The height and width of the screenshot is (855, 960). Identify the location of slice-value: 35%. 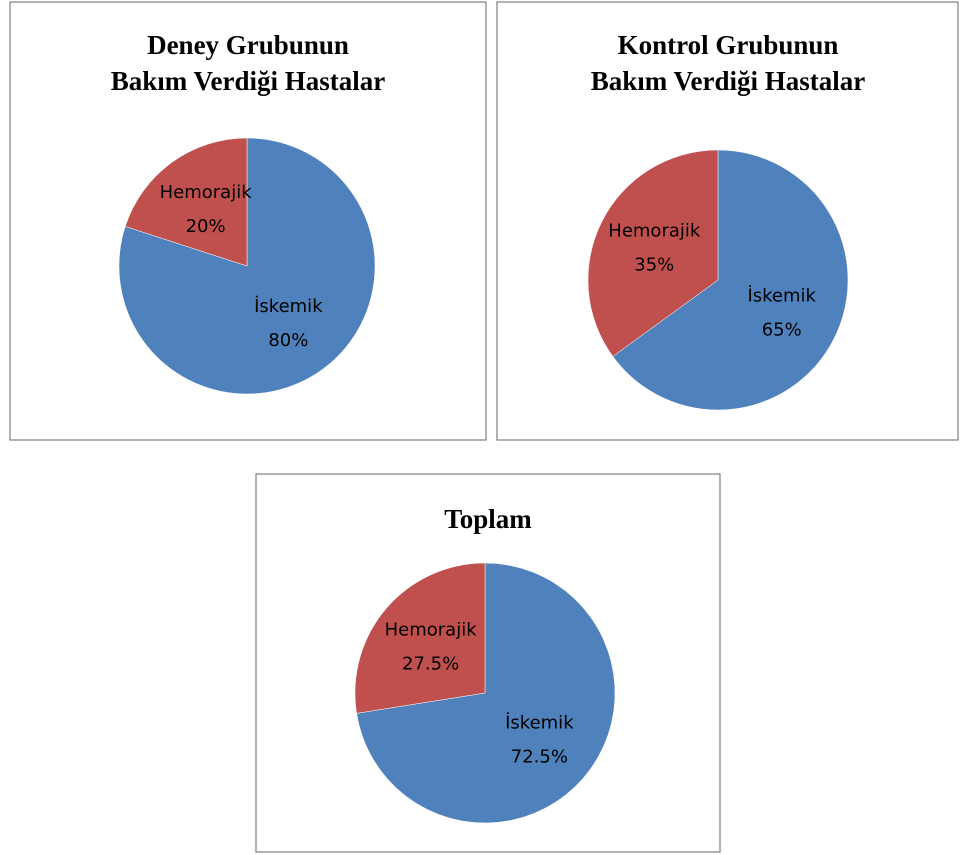
(654, 265).